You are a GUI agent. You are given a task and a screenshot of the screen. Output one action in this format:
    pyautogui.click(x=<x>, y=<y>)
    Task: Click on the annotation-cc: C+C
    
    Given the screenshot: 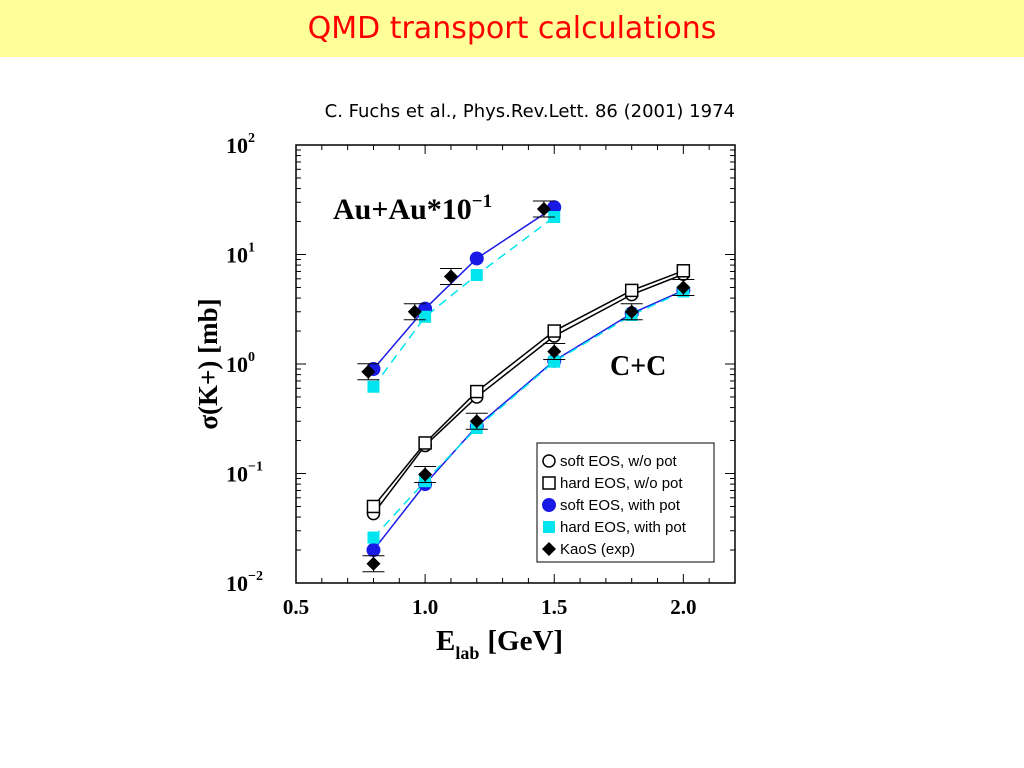 What is the action you would take?
    pyautogui.click(x=638, y=366)
    